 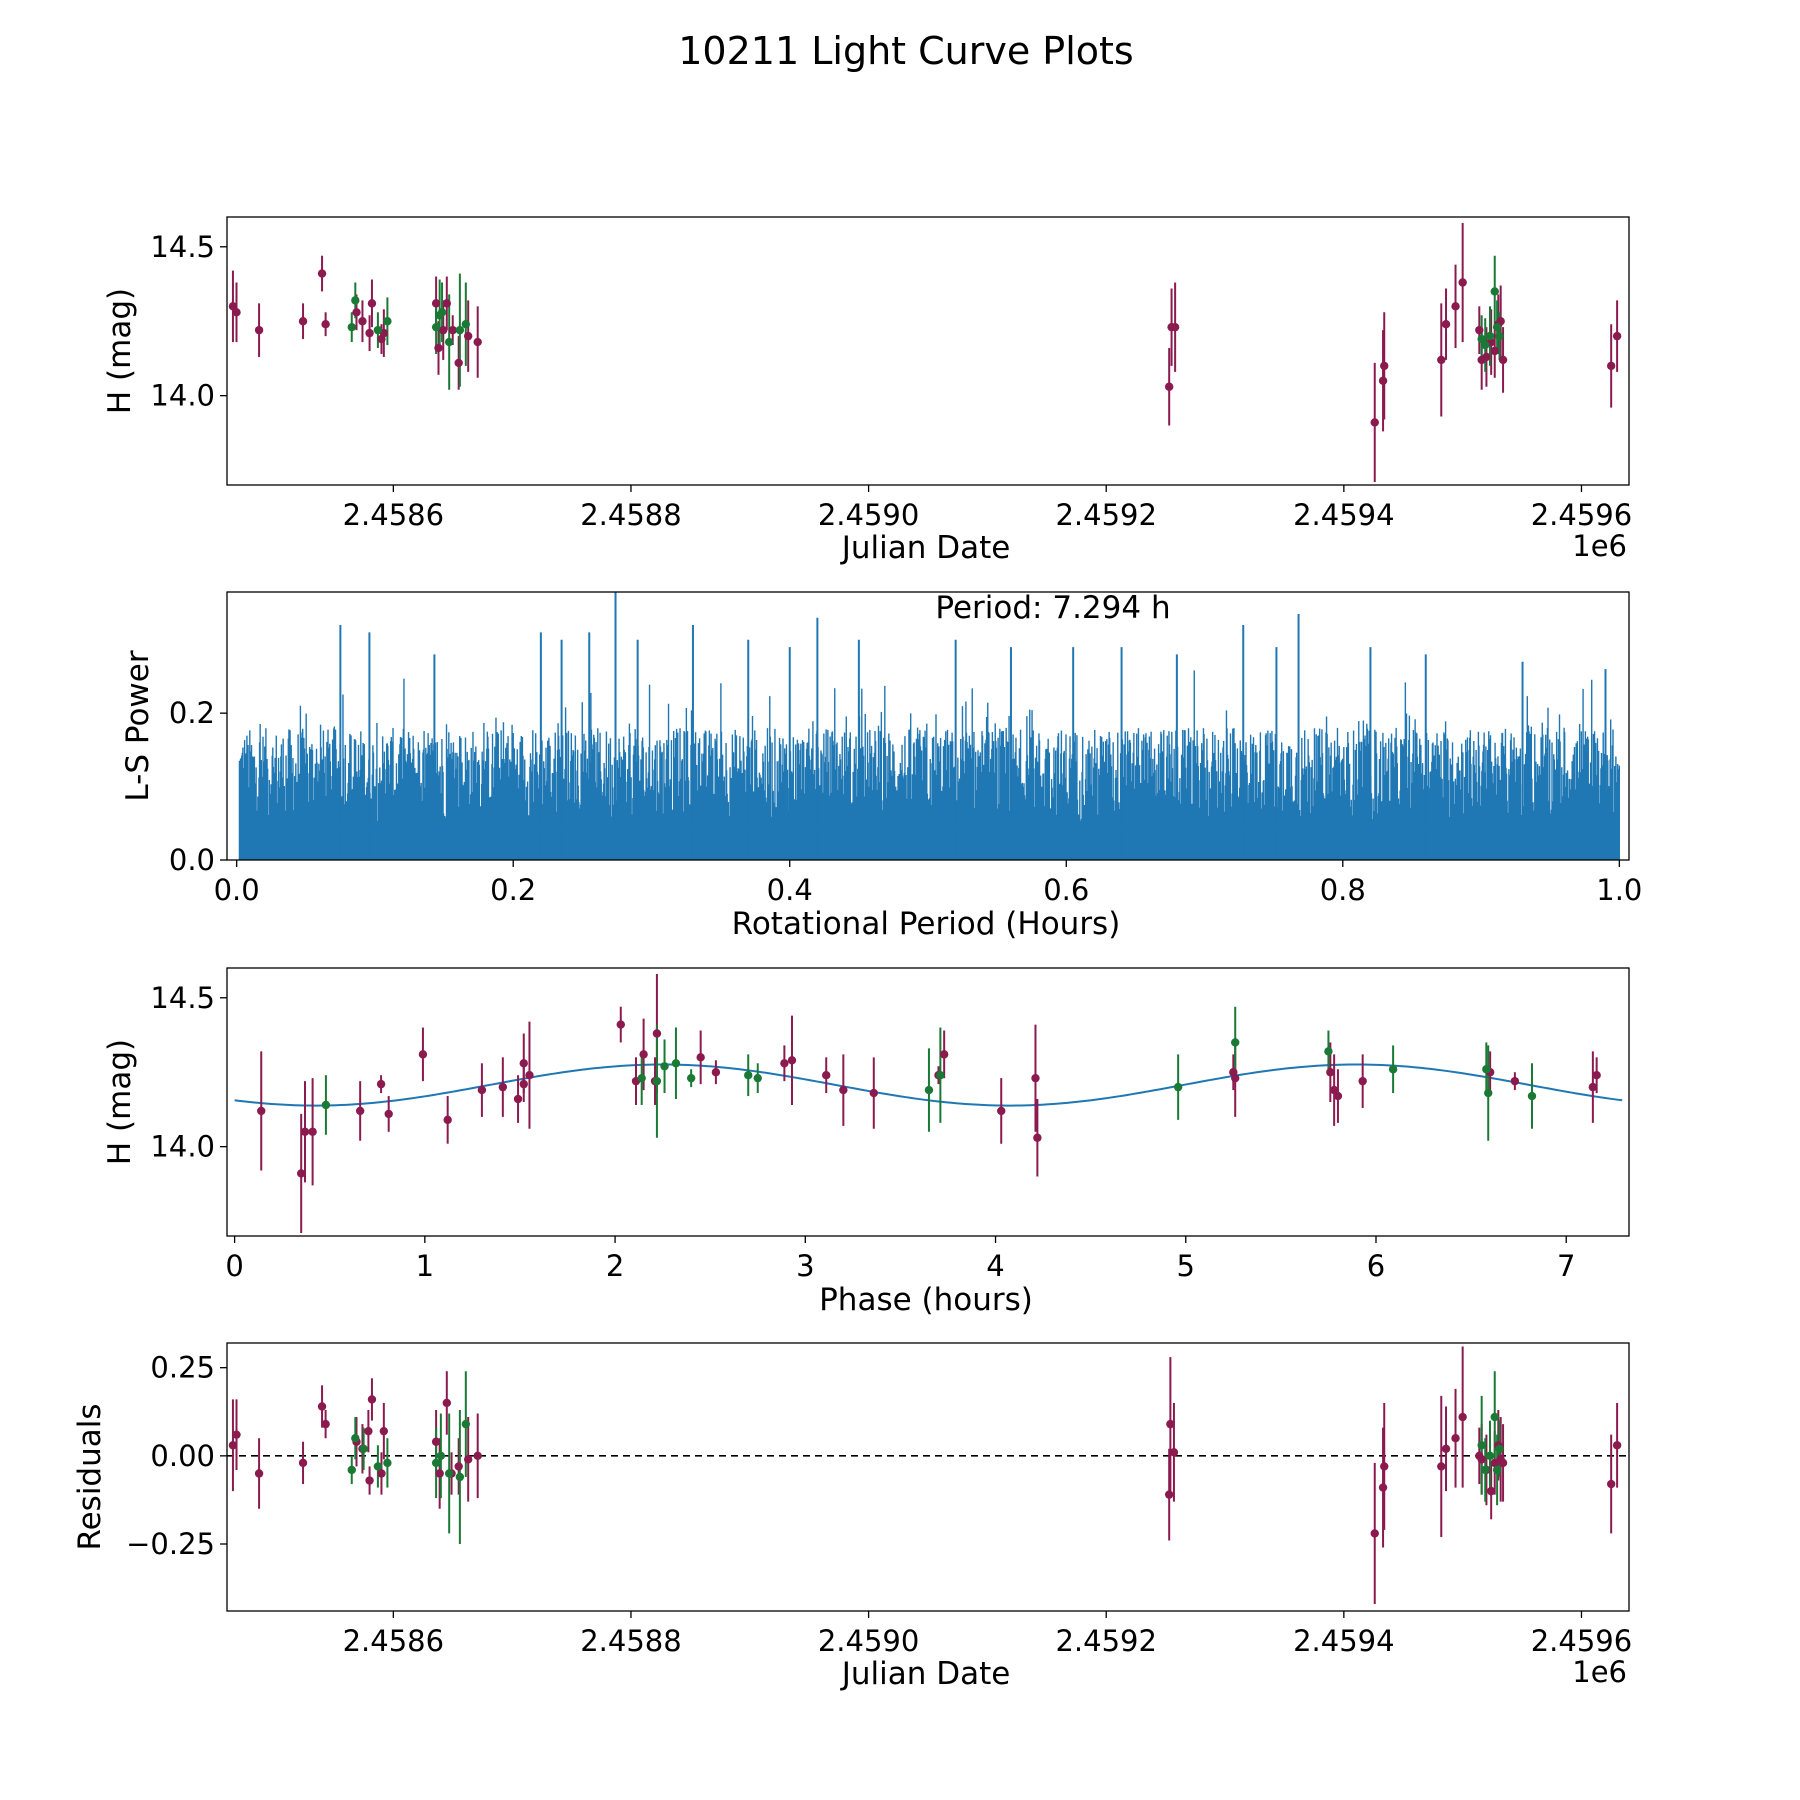 I want to click on lightcurve-frame, so click(x=928, y=351).